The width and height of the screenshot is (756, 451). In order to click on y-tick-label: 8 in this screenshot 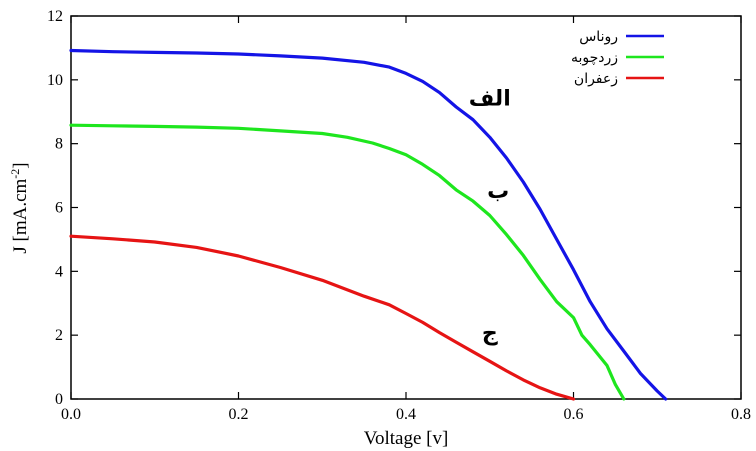, I will do `click(59, 144)`.